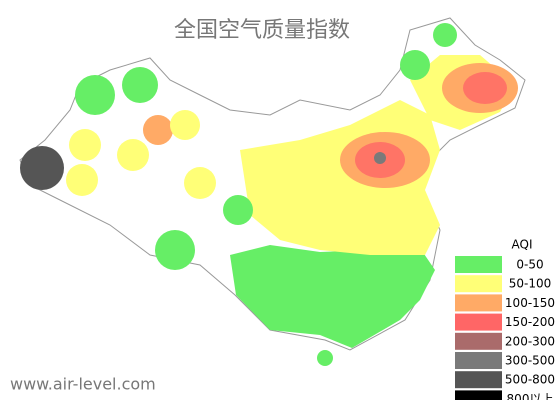 The width and height of the screenshot is (555, 400). I want to click on legend-label: 500-800, so click(530, 380).